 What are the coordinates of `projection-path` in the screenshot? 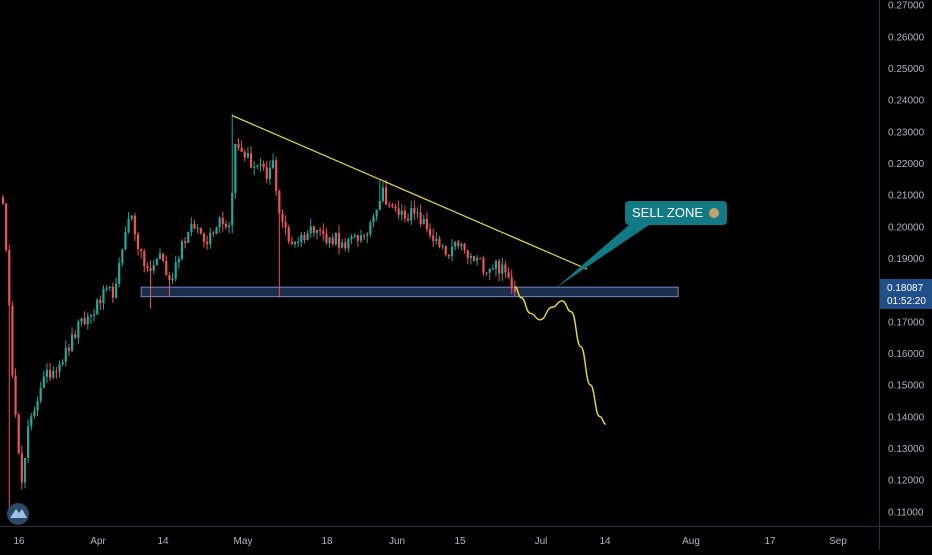 It's located at (560, 355).